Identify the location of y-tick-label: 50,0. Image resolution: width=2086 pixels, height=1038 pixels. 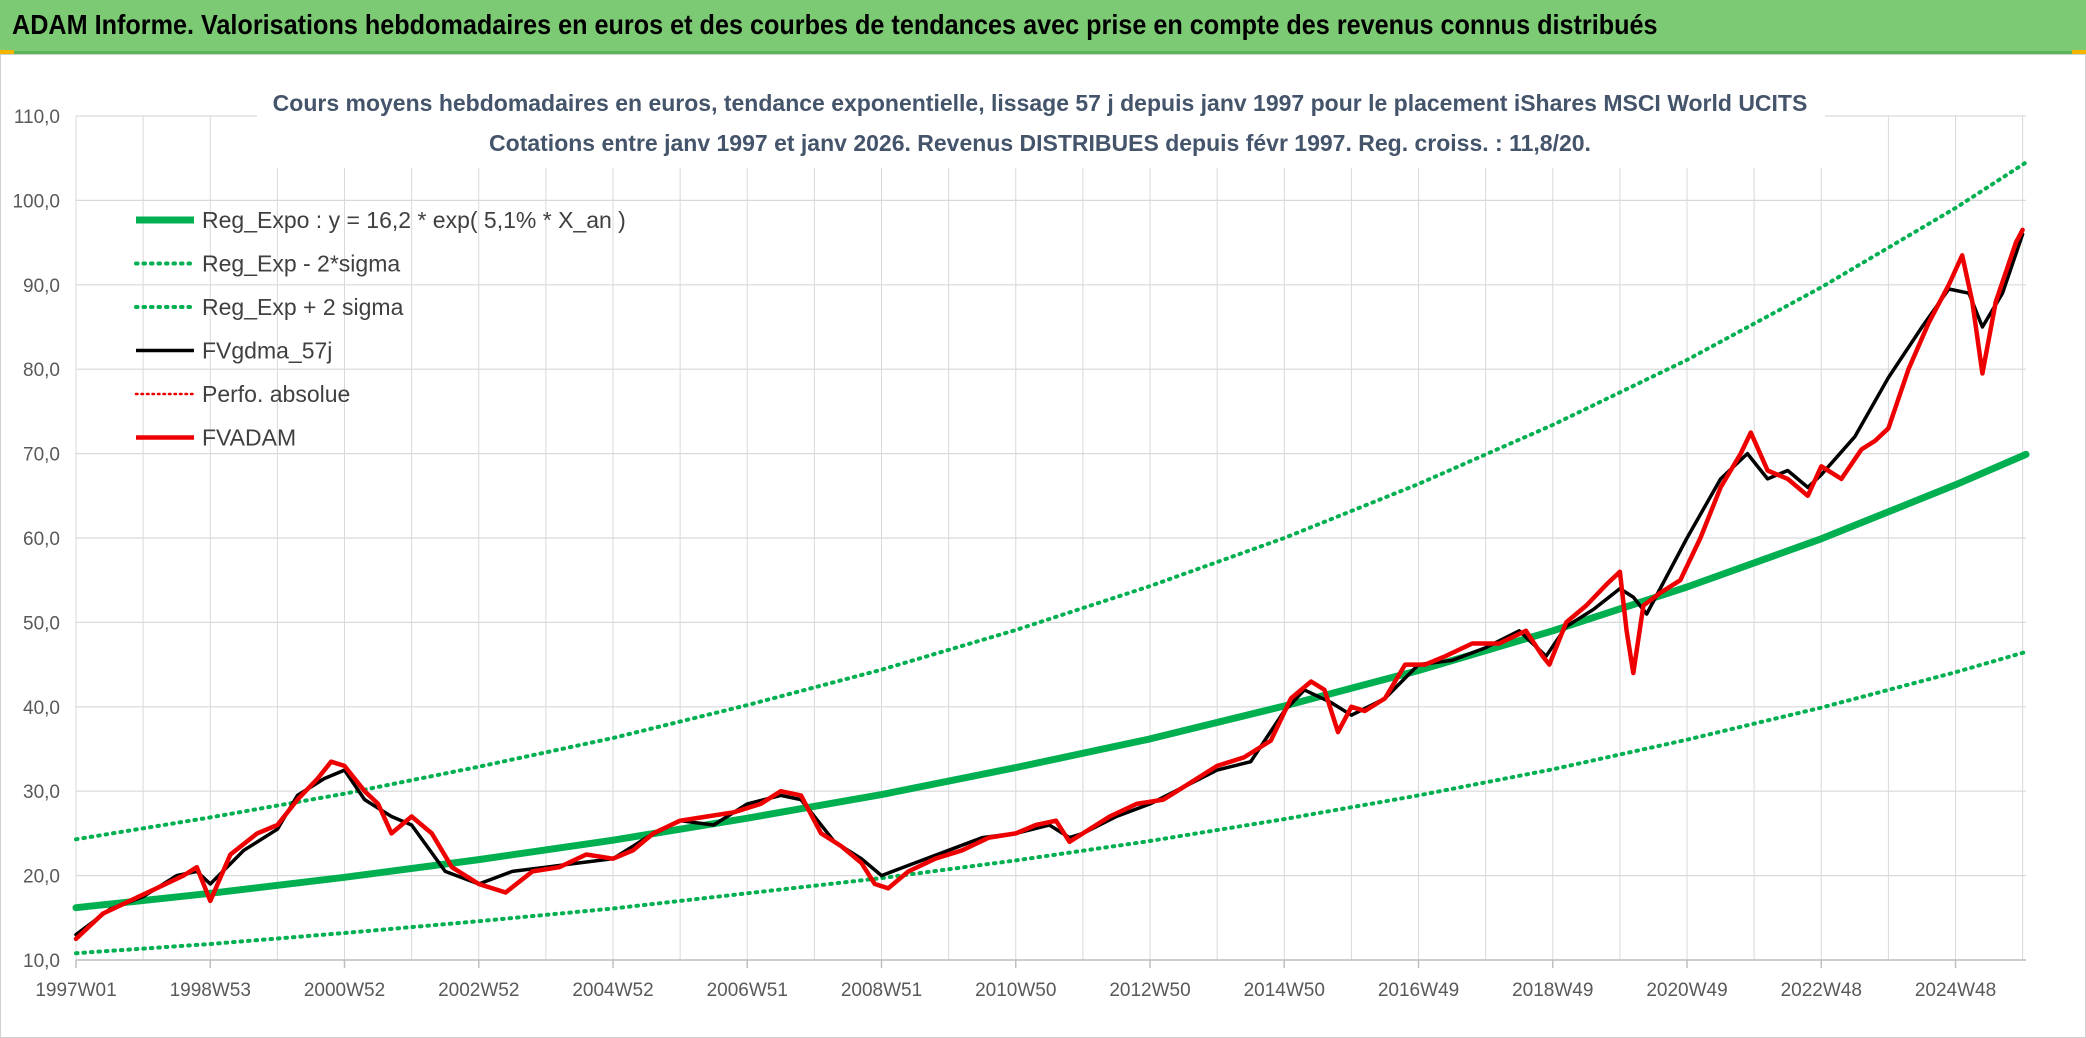
(41, 623).